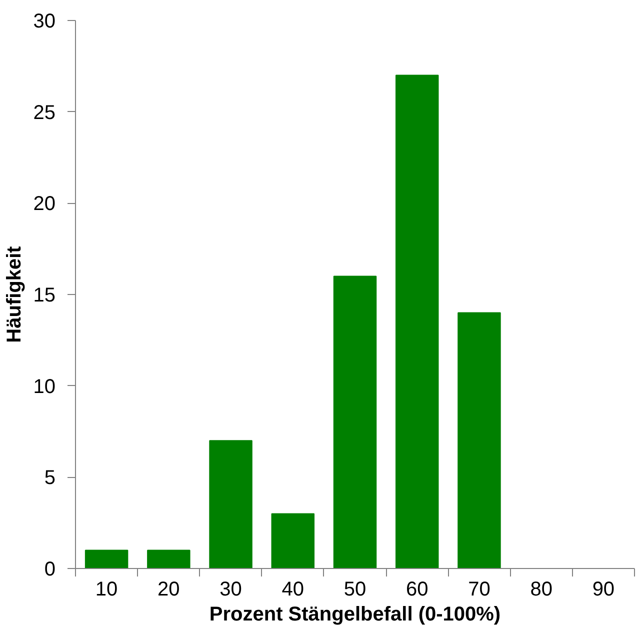 The height and width of the screenshot is (628, 636). Describe the element at coordinates (355, 589) in the screenshot. I see `x-tick-label: 50` at that location.